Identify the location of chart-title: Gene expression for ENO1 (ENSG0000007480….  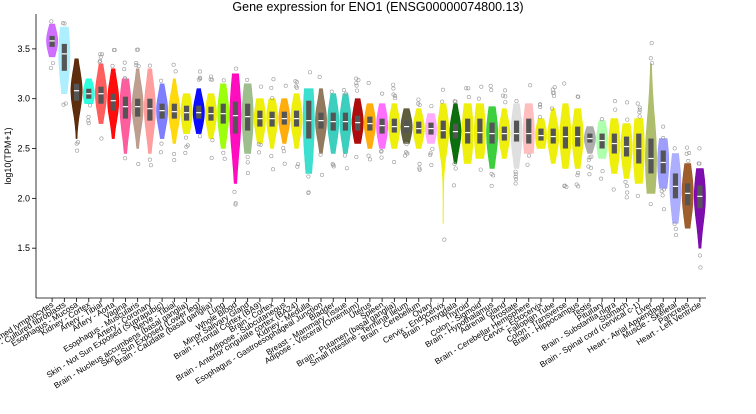
(378, 7).